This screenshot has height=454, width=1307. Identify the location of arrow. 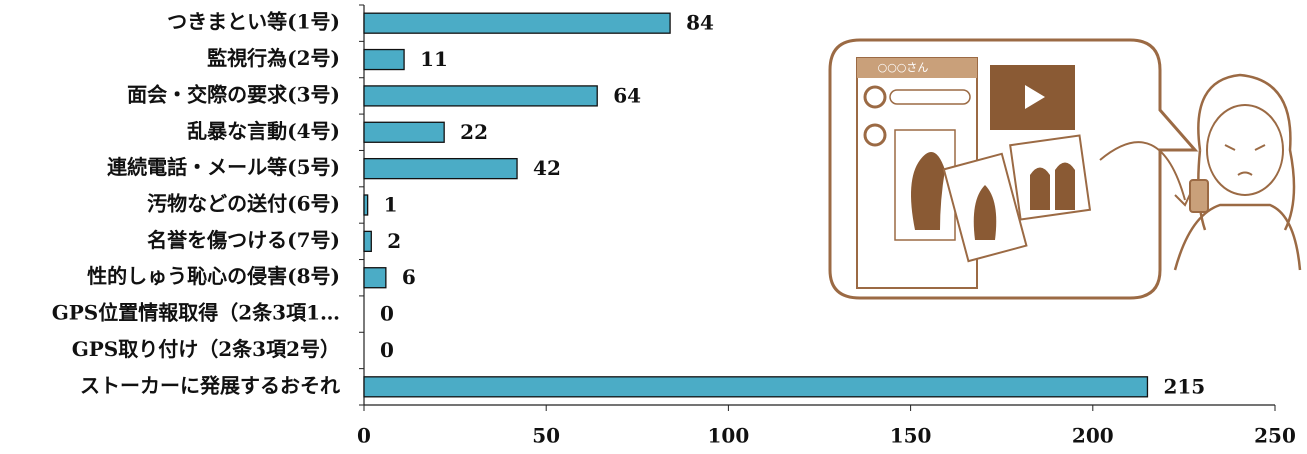
(1142, 171).